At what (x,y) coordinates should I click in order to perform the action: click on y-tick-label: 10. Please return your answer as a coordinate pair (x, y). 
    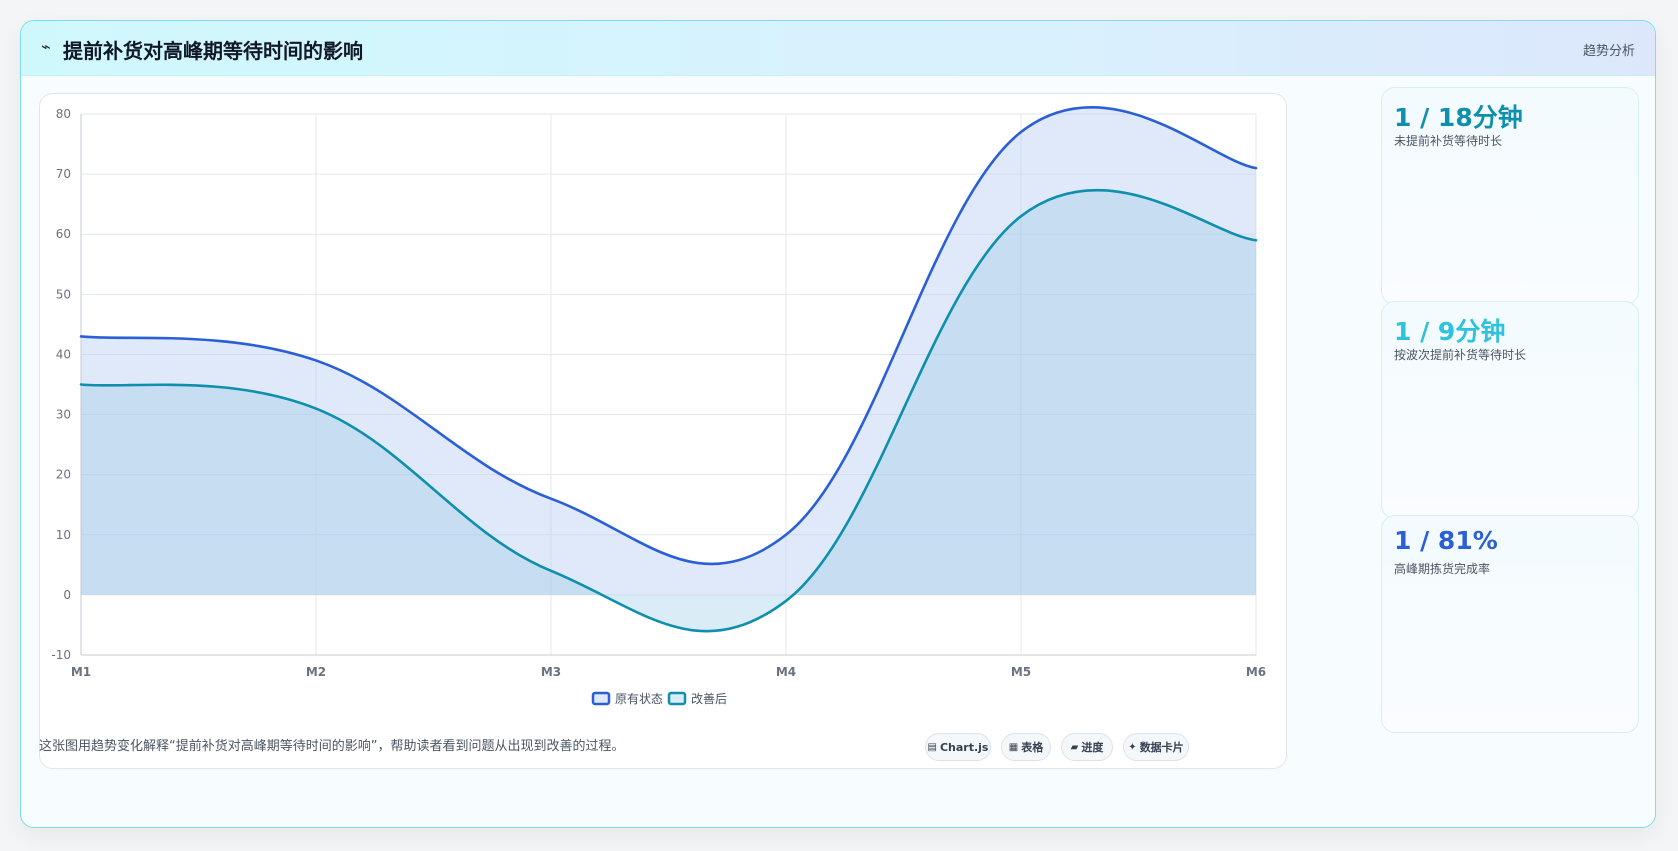
    Looking at the image, I should click on (63, 535).